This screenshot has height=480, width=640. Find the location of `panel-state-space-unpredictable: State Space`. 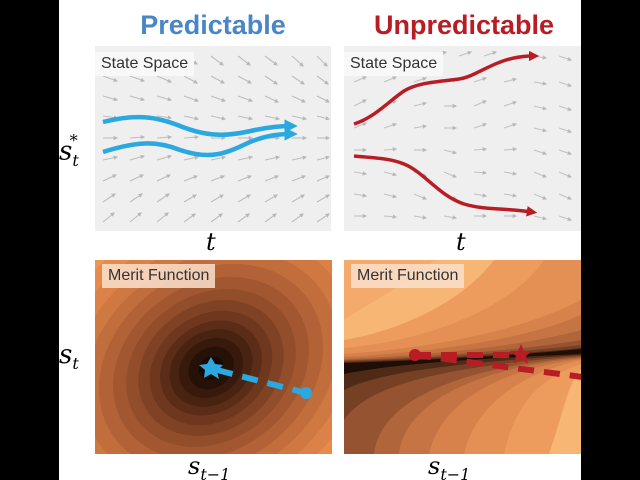

panel-state-space-unpredictable: State Space is located at coordinates (462, 138).